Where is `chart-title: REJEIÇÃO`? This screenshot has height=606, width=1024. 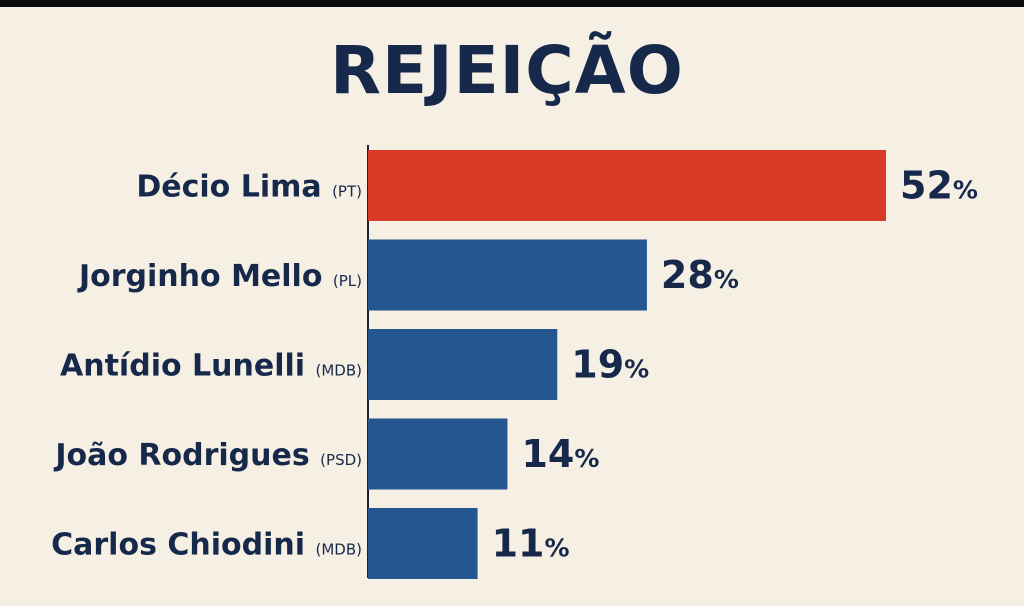 chart-title: REJEIÇÃO is located at coordinates (507, 70).